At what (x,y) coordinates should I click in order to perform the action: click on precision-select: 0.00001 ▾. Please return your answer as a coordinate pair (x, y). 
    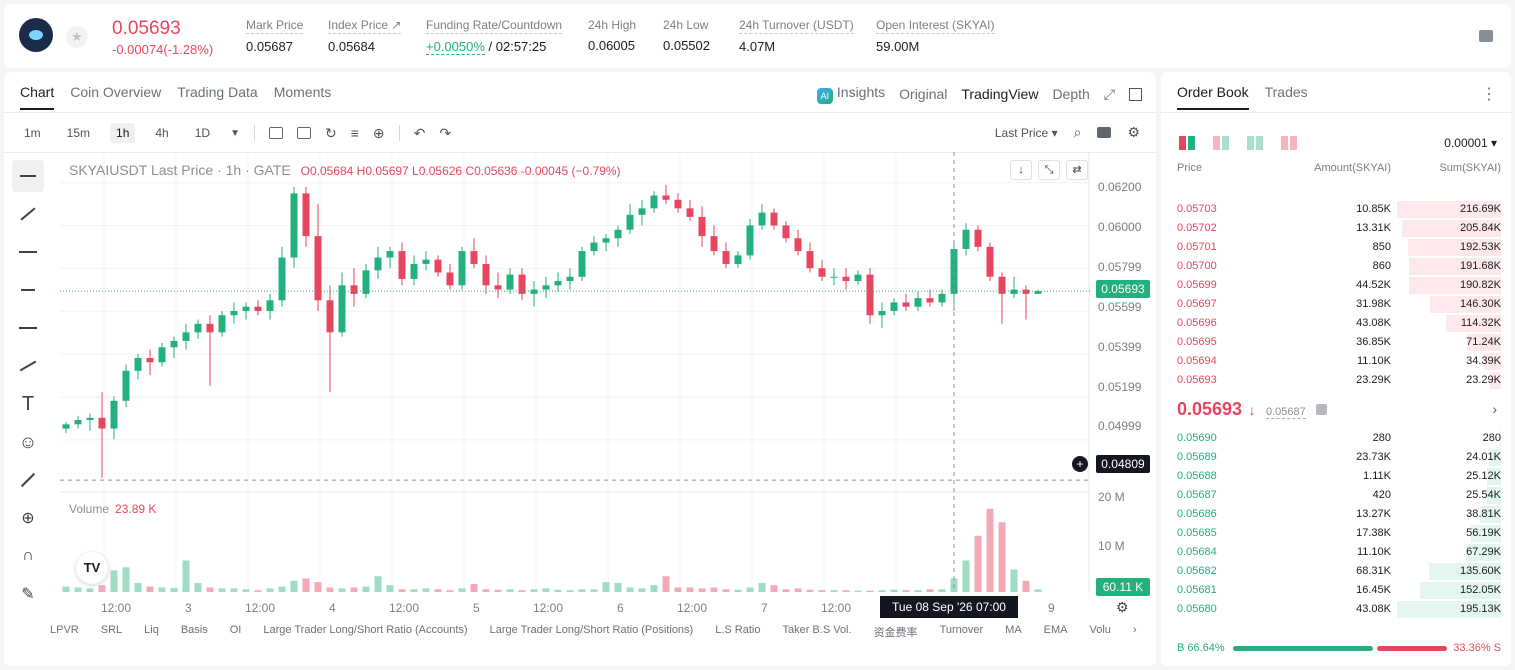
    Looking at the image, I should click on (1470, 143).